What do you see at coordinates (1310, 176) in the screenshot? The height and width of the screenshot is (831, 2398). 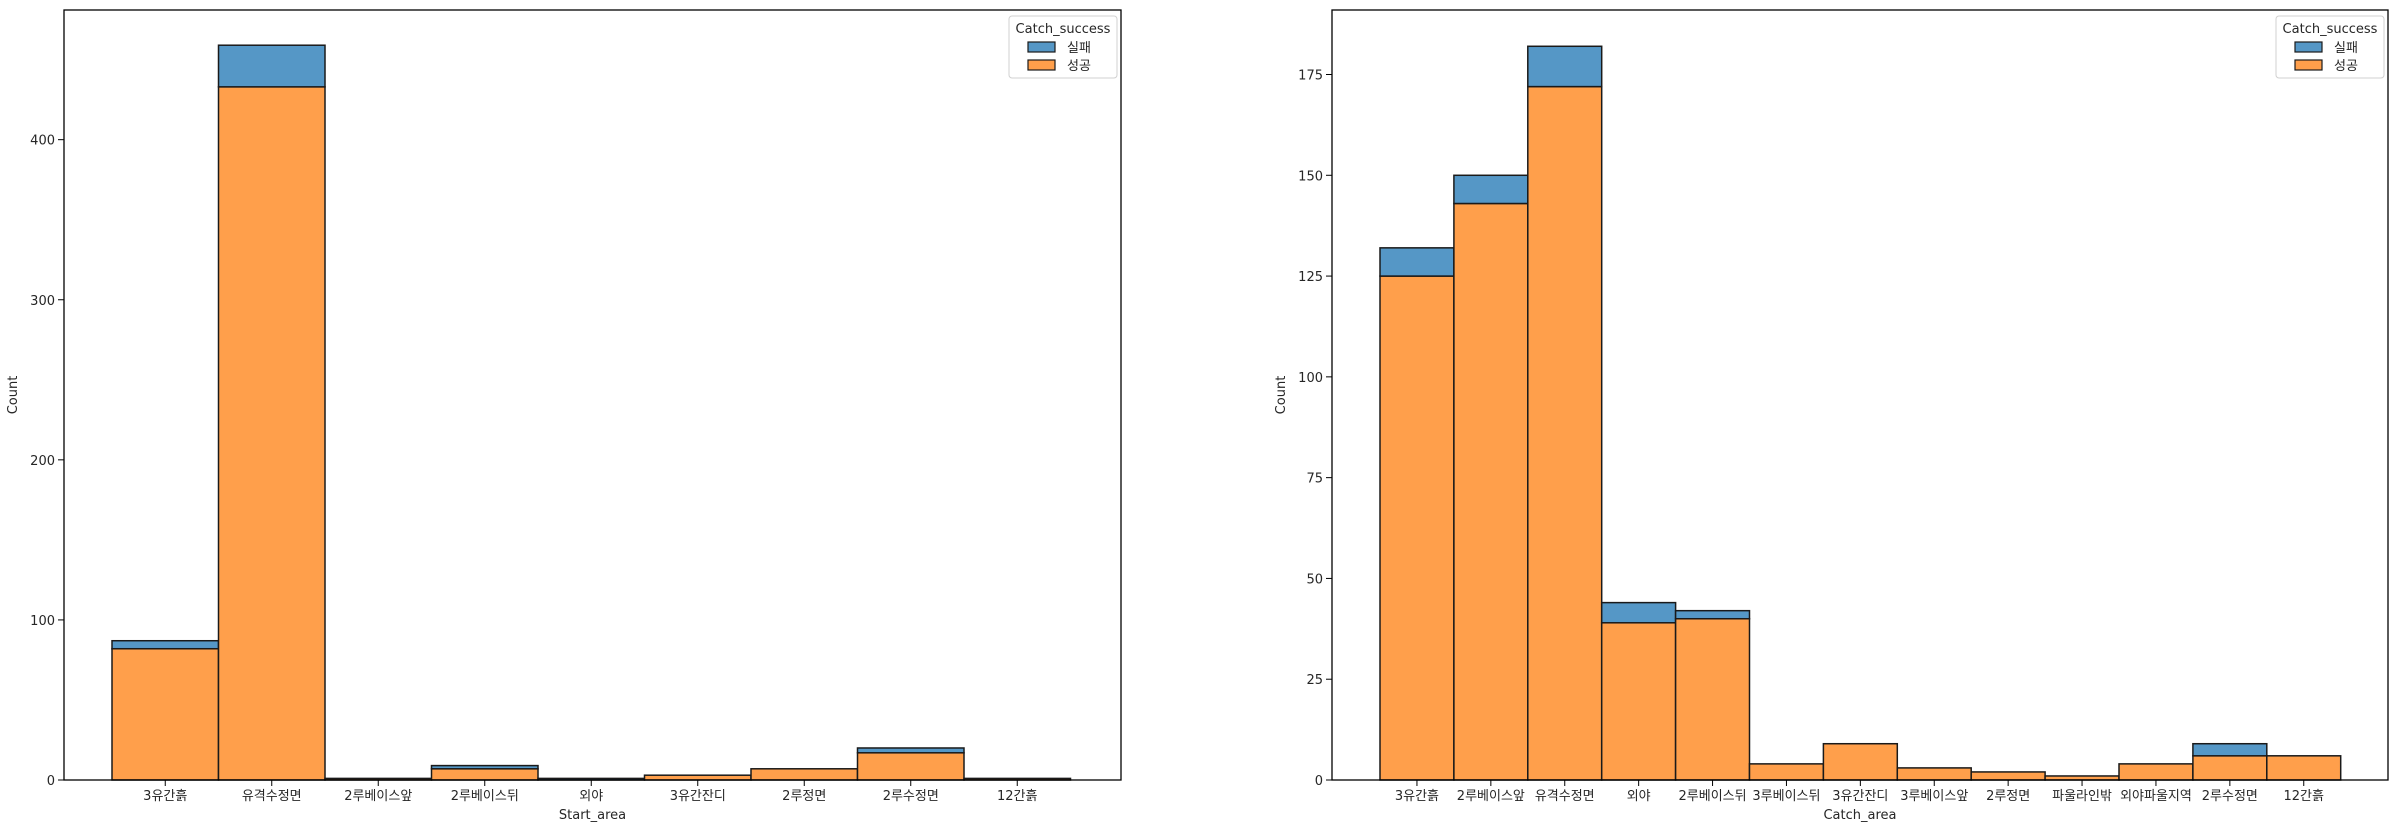 I see `y-tick-label: 150` at bounding box center [1310, 176].